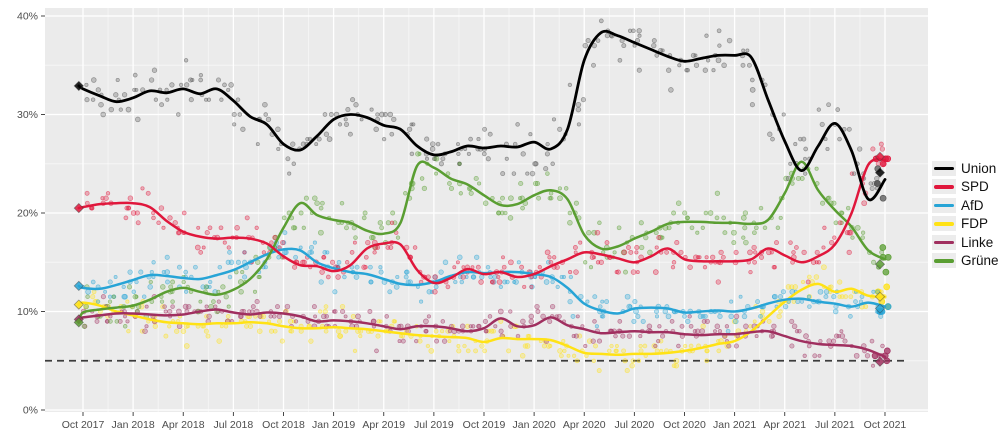 Image resolution: width=1000 pixels, height=444 pixels. Describe the element at coordinates (434, 425) in the screenshot. I see `x-tick-label: Jul 2019` at that location.